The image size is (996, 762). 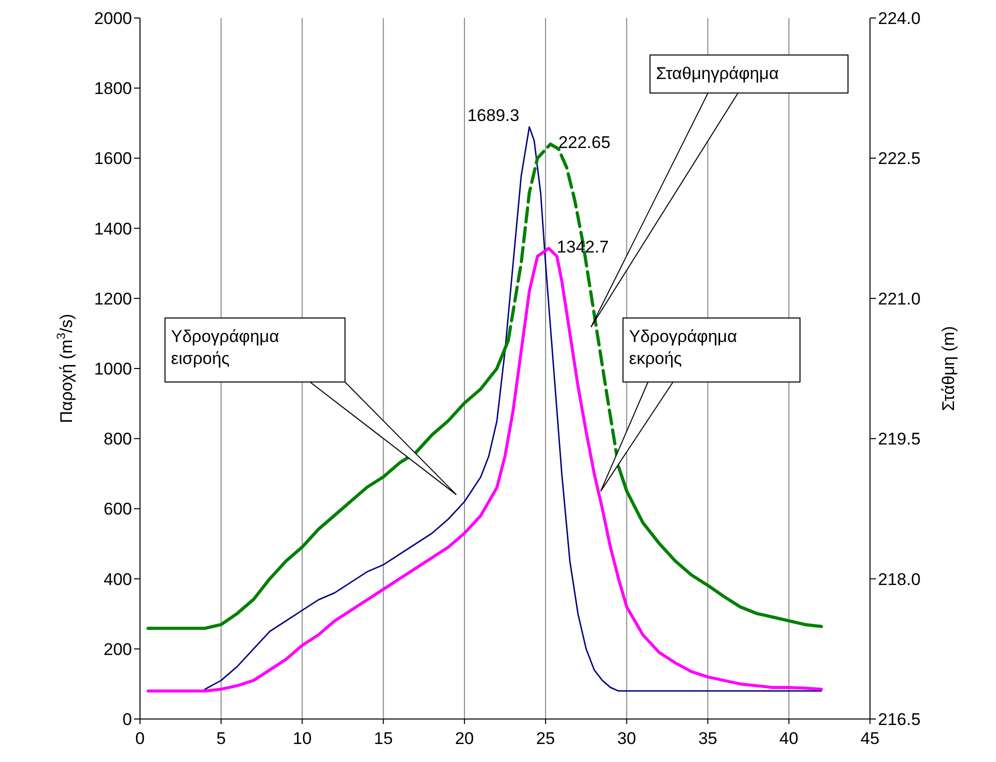 What do you see at coordinates (626, 738) in the screenshot?
I see `x-tick-label: 30` at bounding box center [626, 738].